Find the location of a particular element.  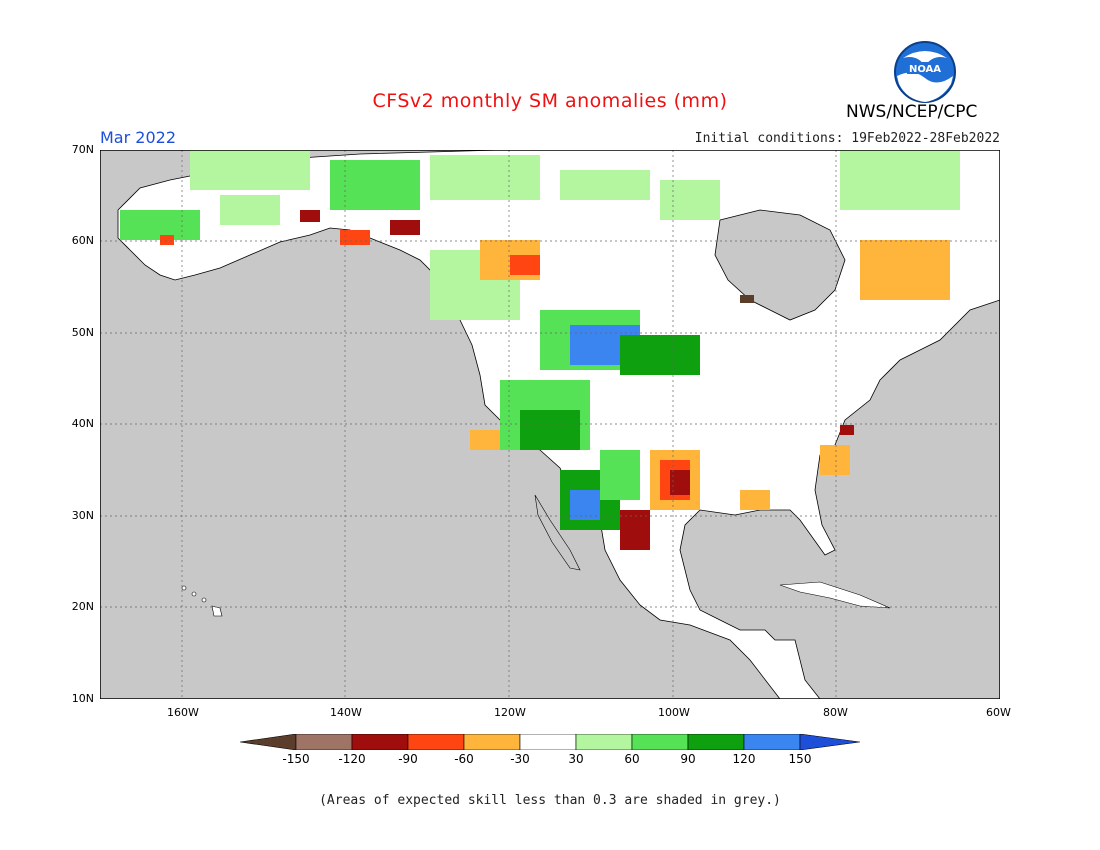

colorbar-label: -60 is located at coordinates (464, 759).